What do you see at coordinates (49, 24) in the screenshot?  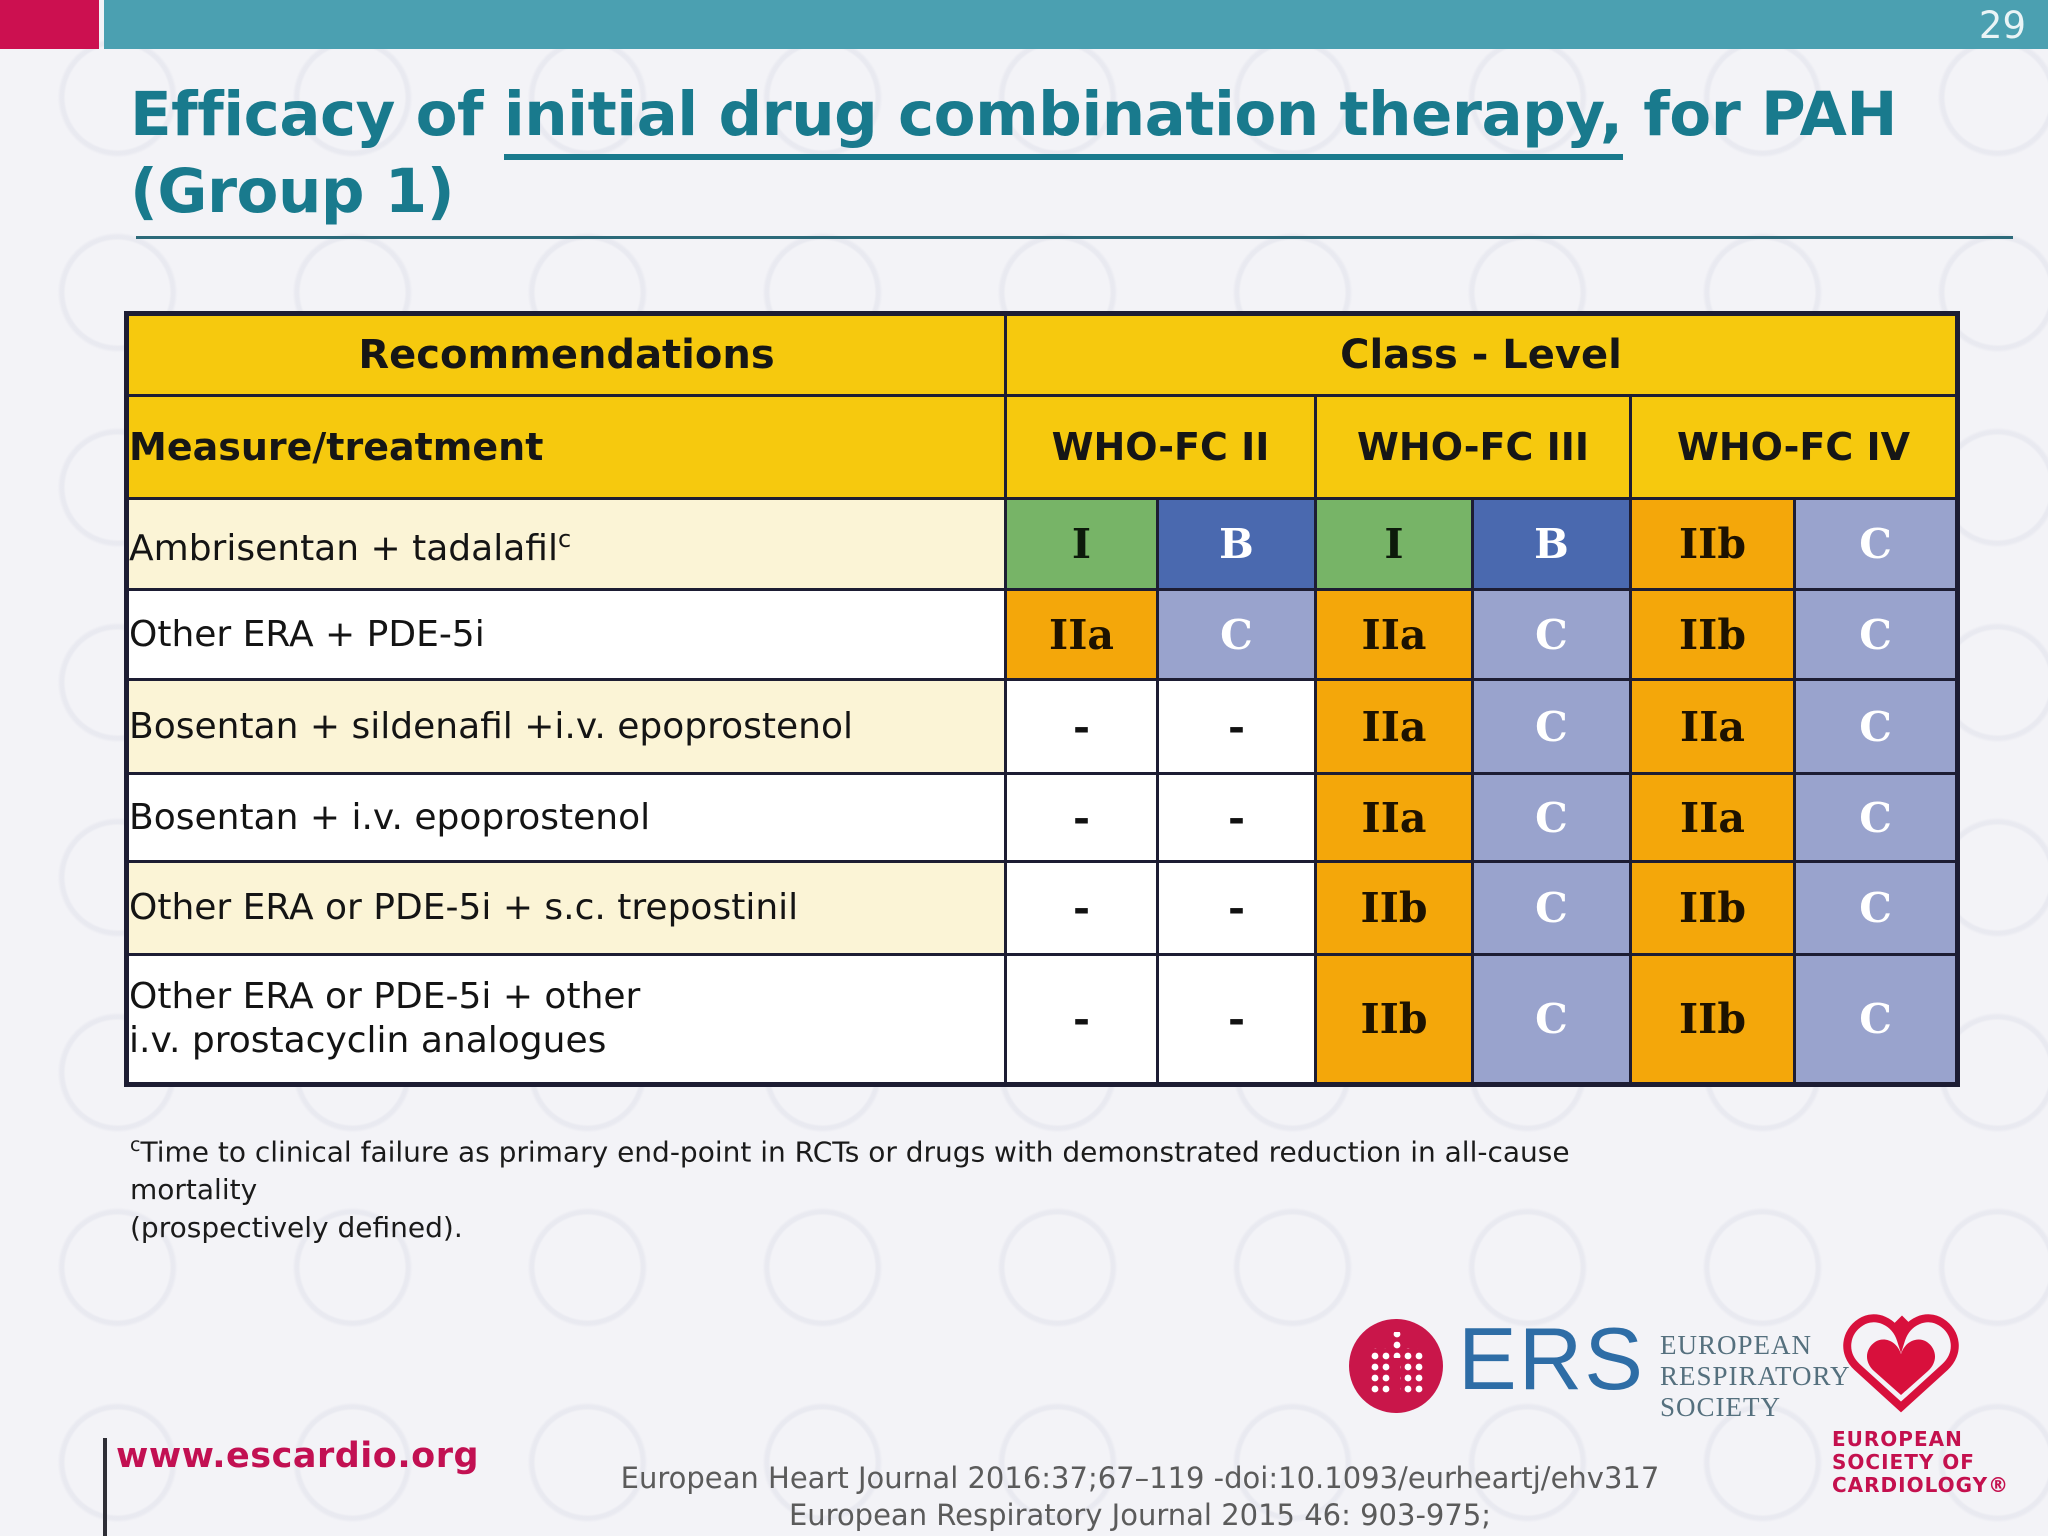 I see `corner-accent-block` at bounding box center [49, 24].